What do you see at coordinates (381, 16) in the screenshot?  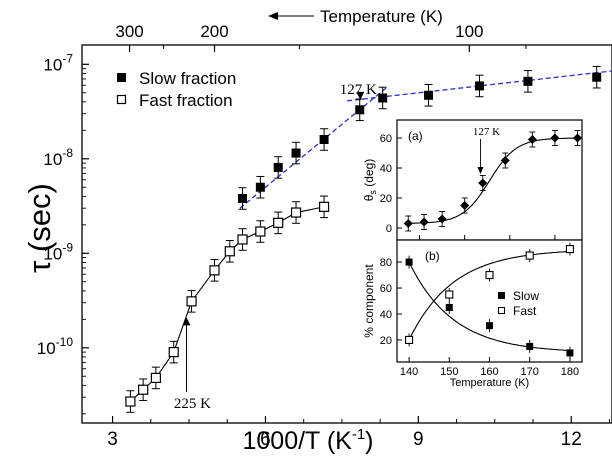 I see `top-axis-label: Temperature (K)` at bounding box center [381, 16].